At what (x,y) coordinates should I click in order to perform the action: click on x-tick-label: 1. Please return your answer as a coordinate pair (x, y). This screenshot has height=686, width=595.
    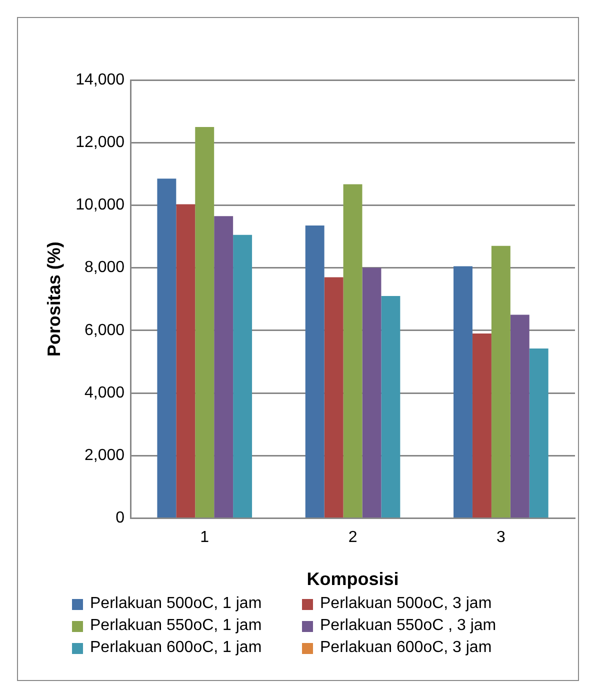
    Looking at the image, I should click on (205, 537).